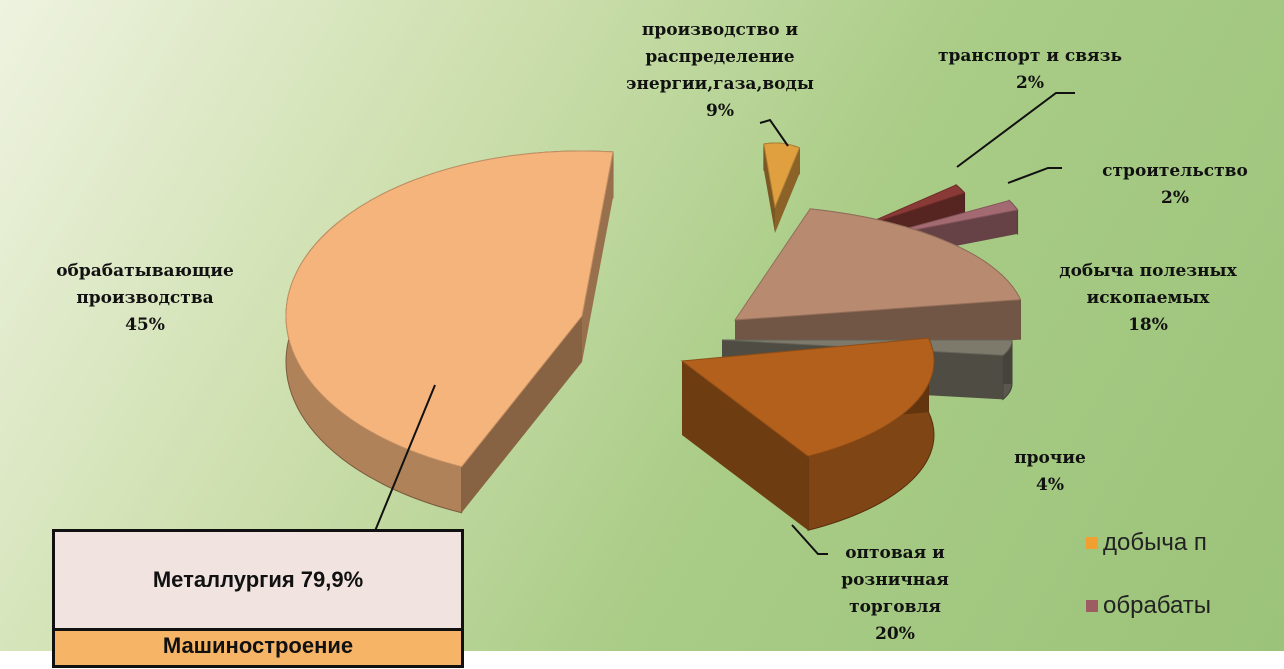  I want to click on legend-label-2: обрабаты, so click(1157, 605).